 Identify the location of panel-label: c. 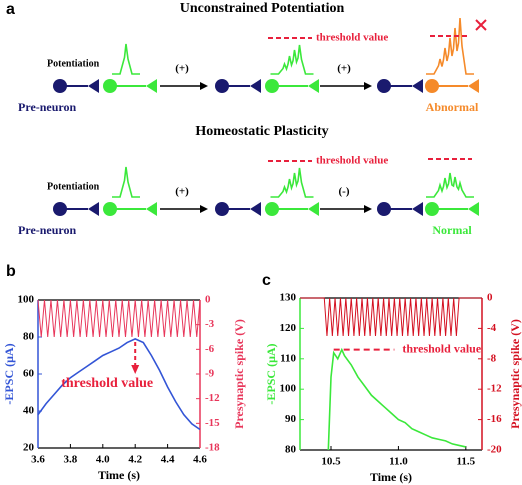
(266, 280).